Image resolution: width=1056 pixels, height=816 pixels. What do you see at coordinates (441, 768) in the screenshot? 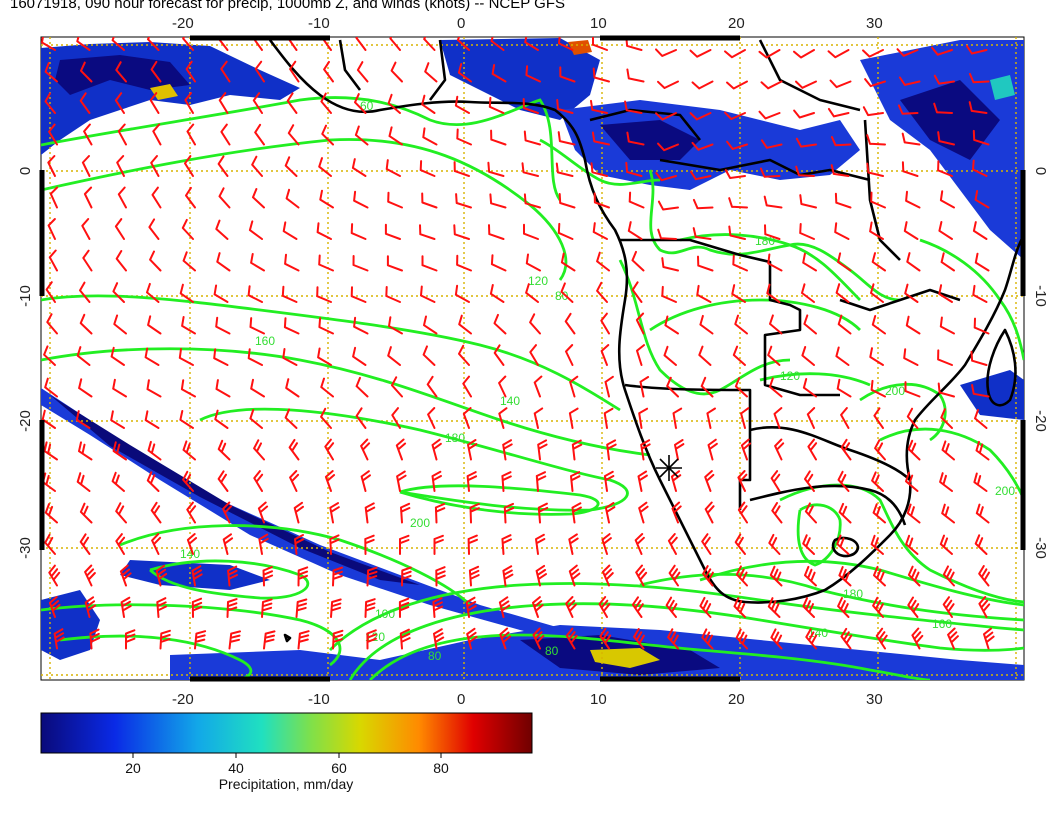
I see `colorbar-tick-label: 80` at bounding box center [441, 768].